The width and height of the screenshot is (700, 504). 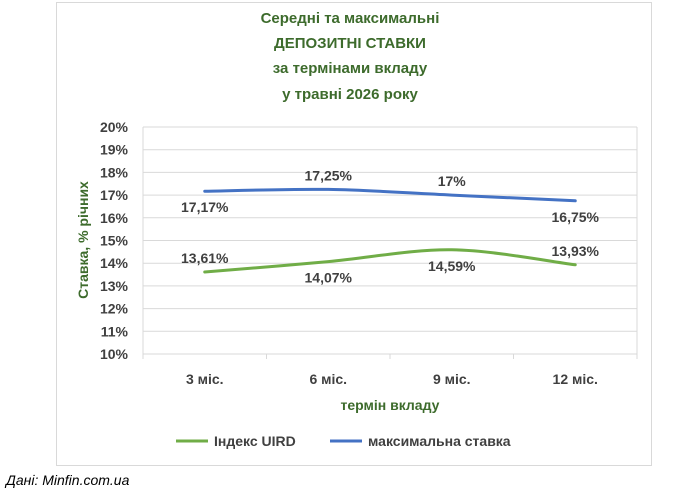 What do you see at coordinates (114, 286) in the screenshot?
I see `y-tick-label: 13%` at bounding box center [114, 286].